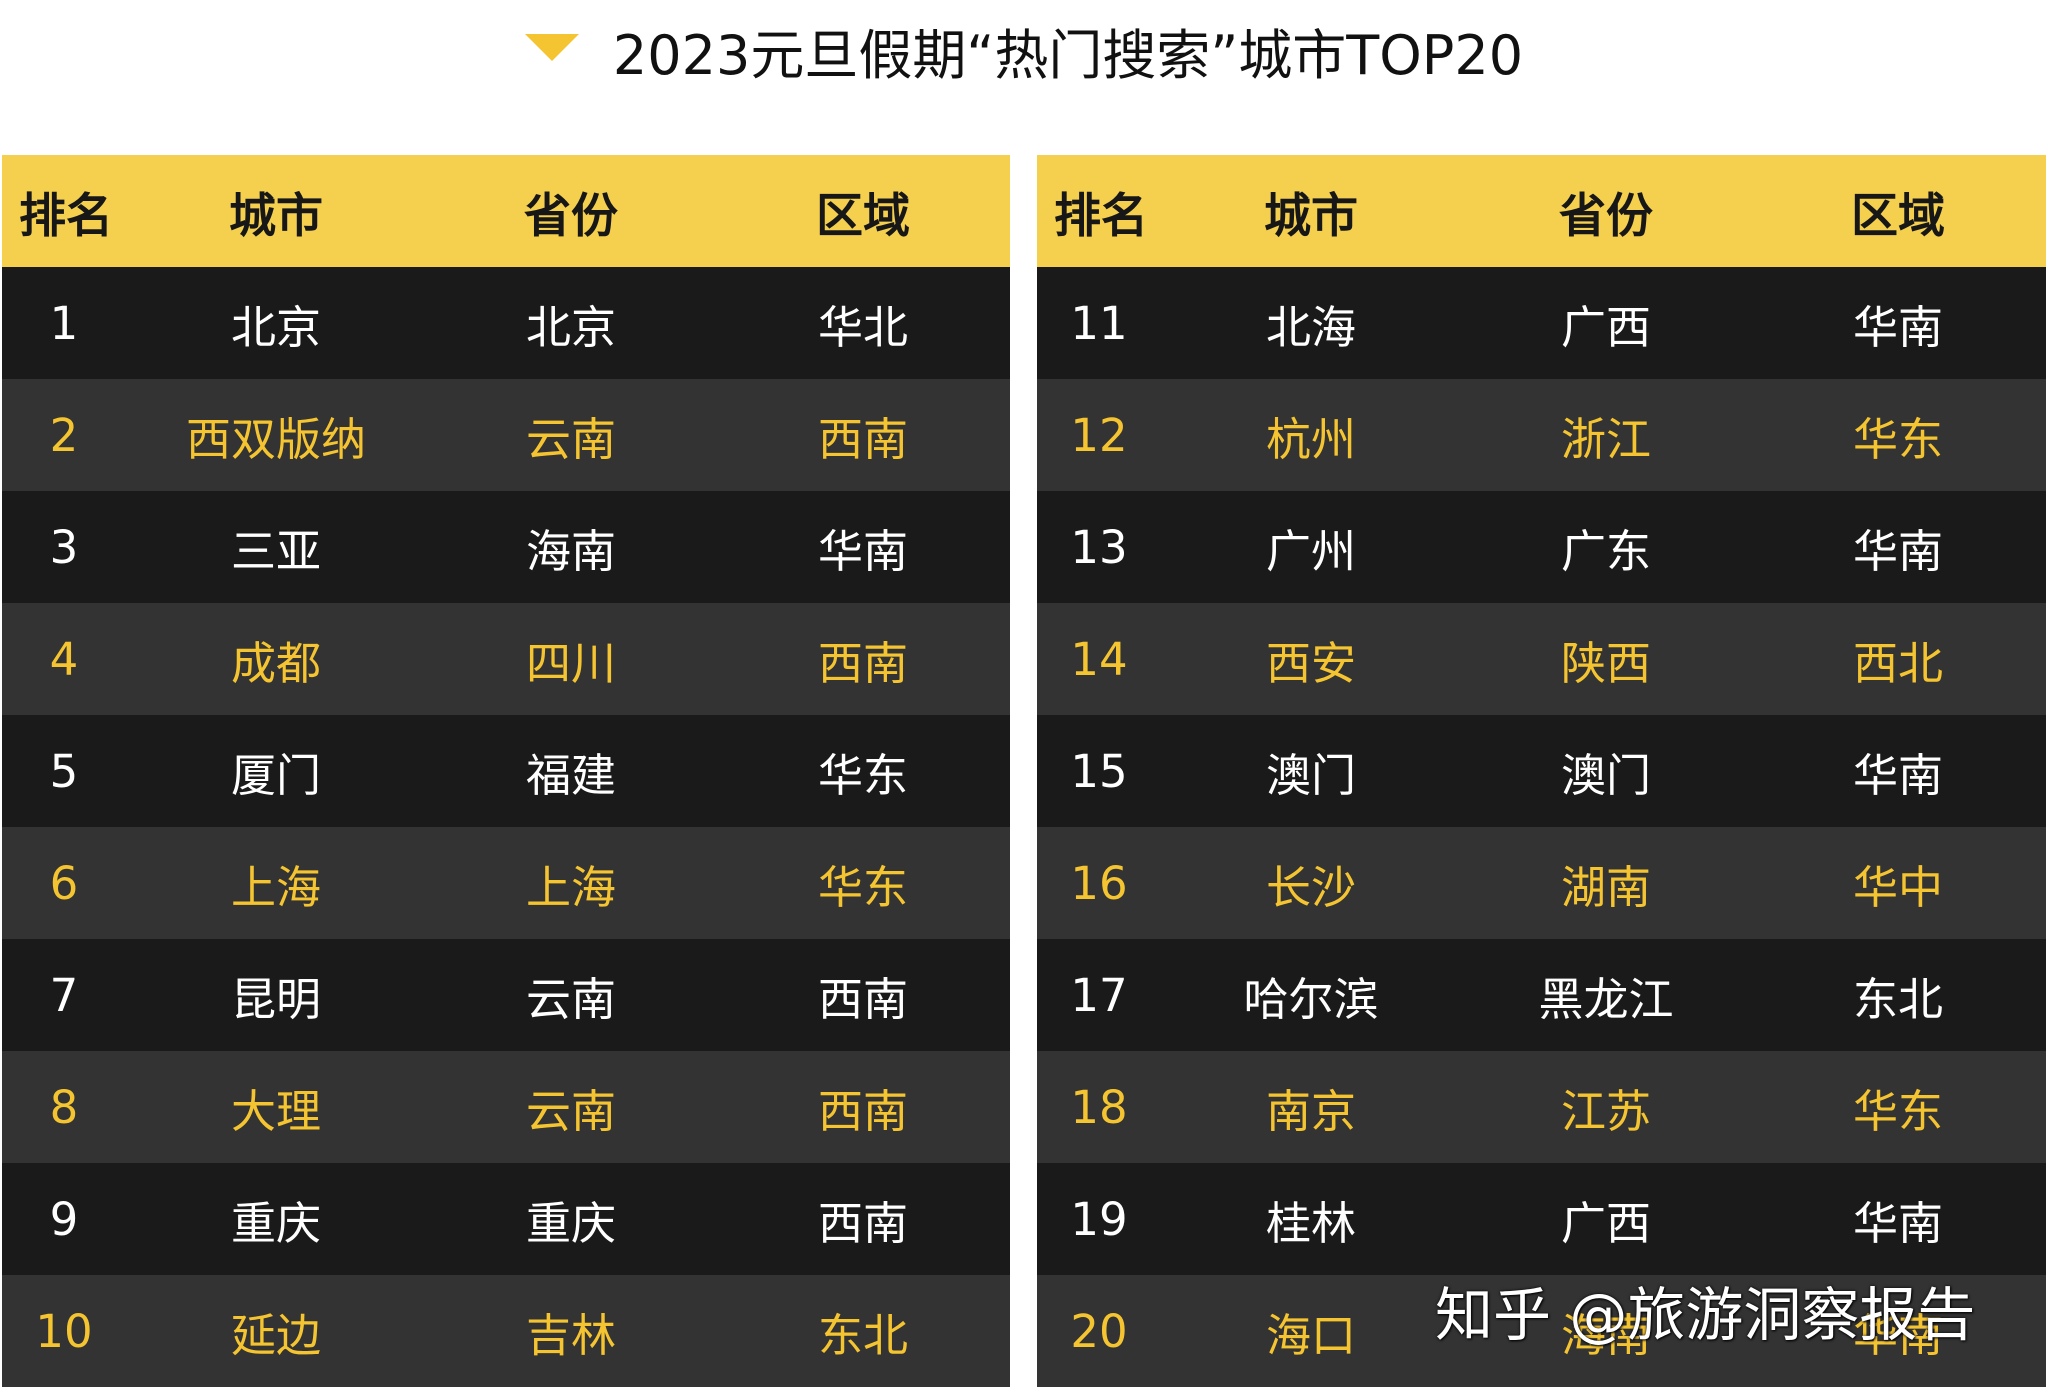 Image resolution: width=2048 pixels, height=1392 pixels. I want to click on rank-cell: 5, so click(64, 771).